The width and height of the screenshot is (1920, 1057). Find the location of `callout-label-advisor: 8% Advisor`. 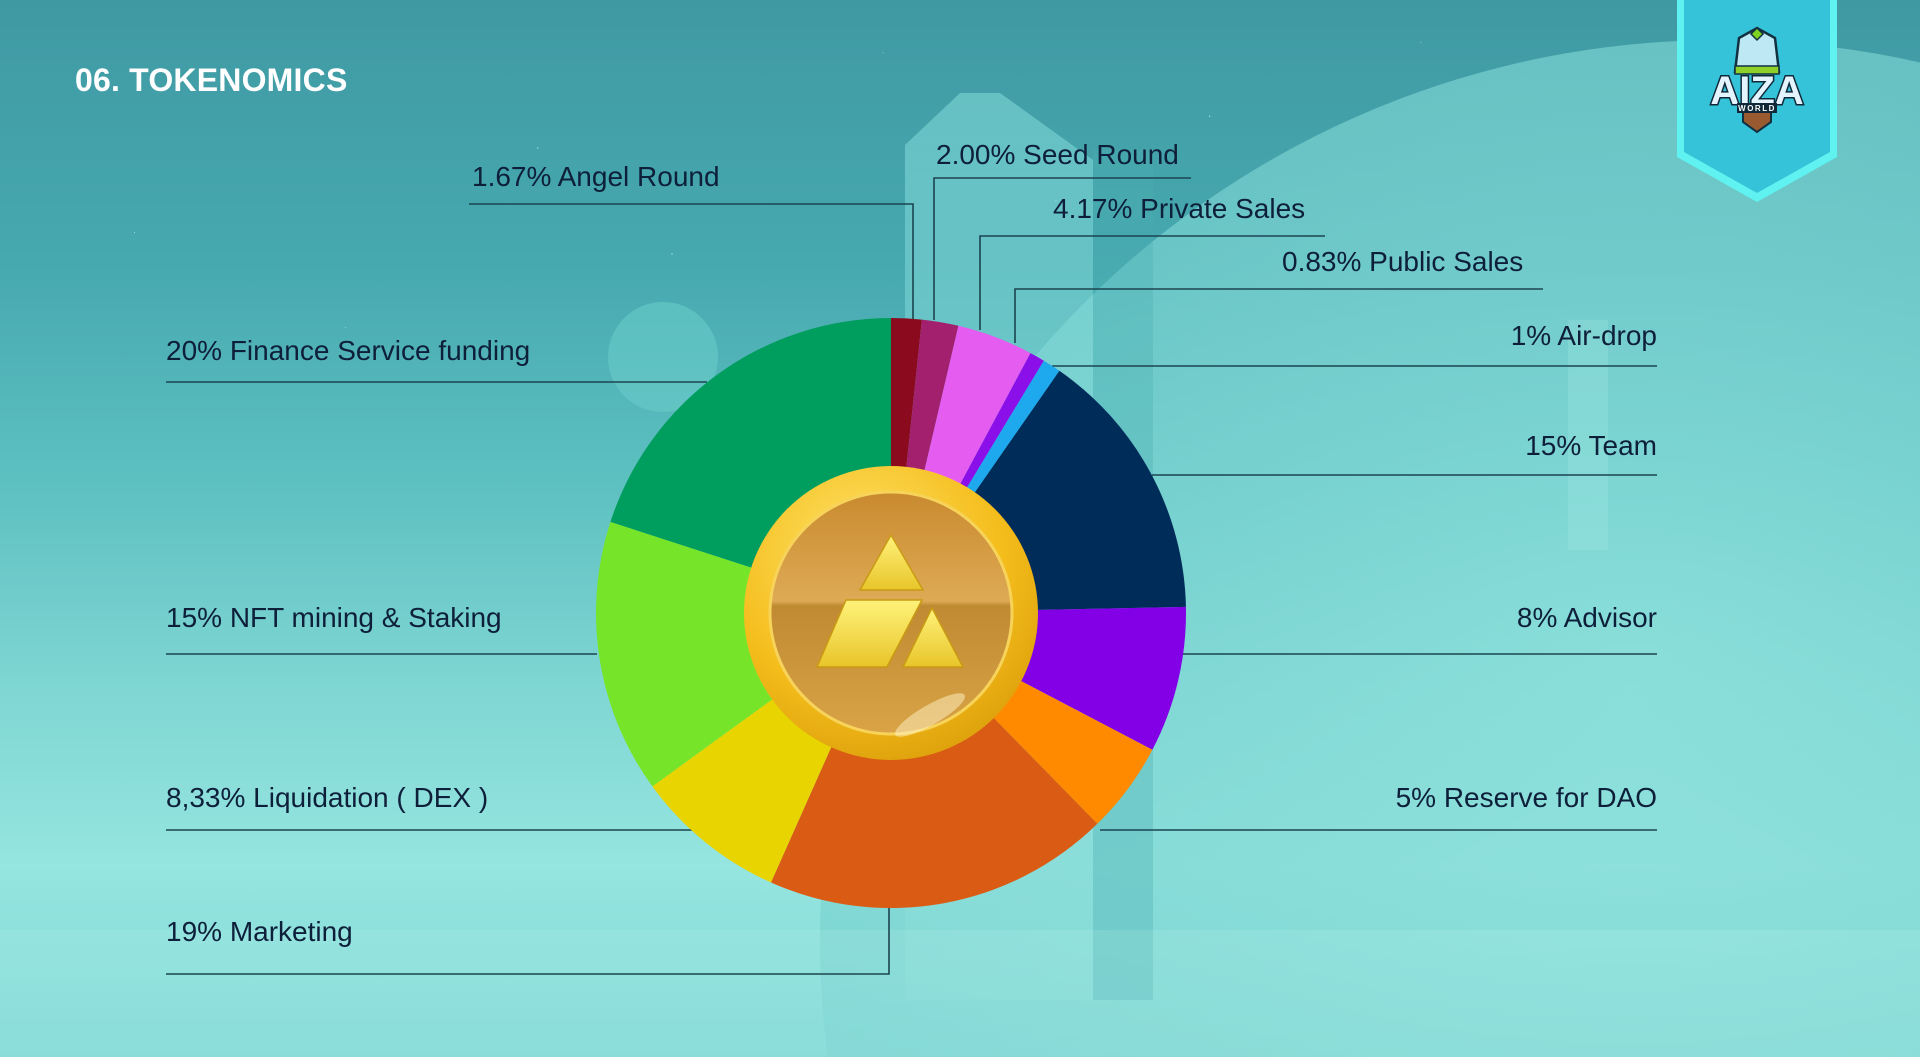

callout-label-advisor: 8% Advisor is located at coordinates (1586, 617).